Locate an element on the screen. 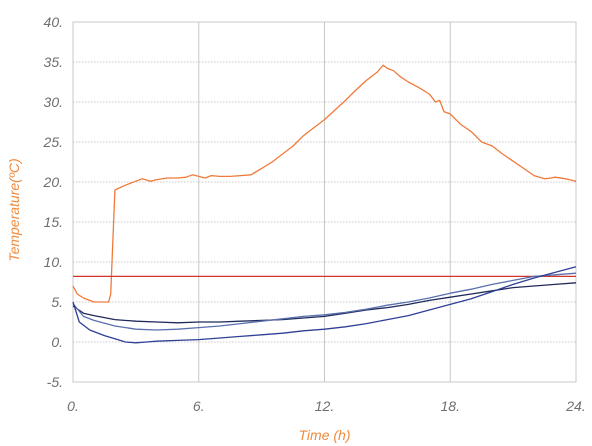 This screenshot has height=446, width=592. y-tick-label: 10. is located at coordinates (53, 262).